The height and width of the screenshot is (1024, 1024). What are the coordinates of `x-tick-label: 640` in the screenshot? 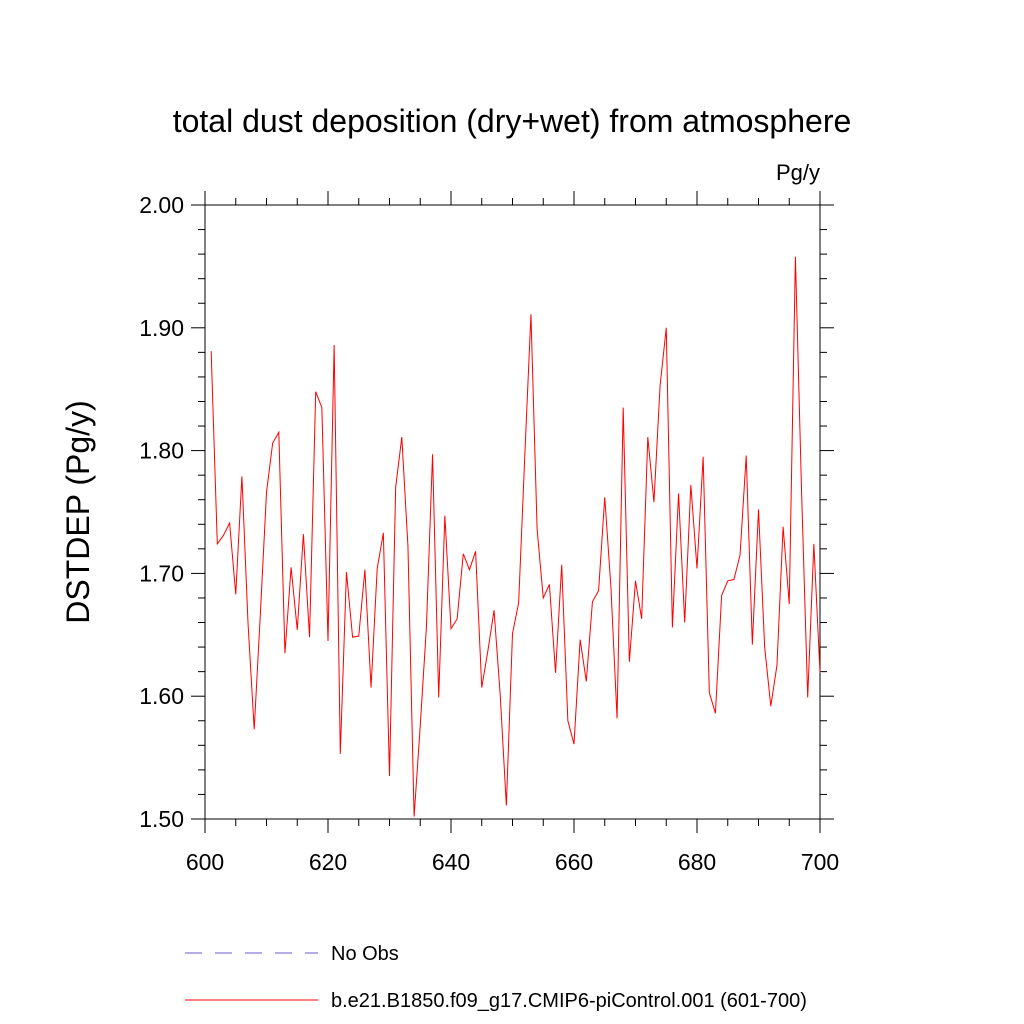 It's located at (451, 862).